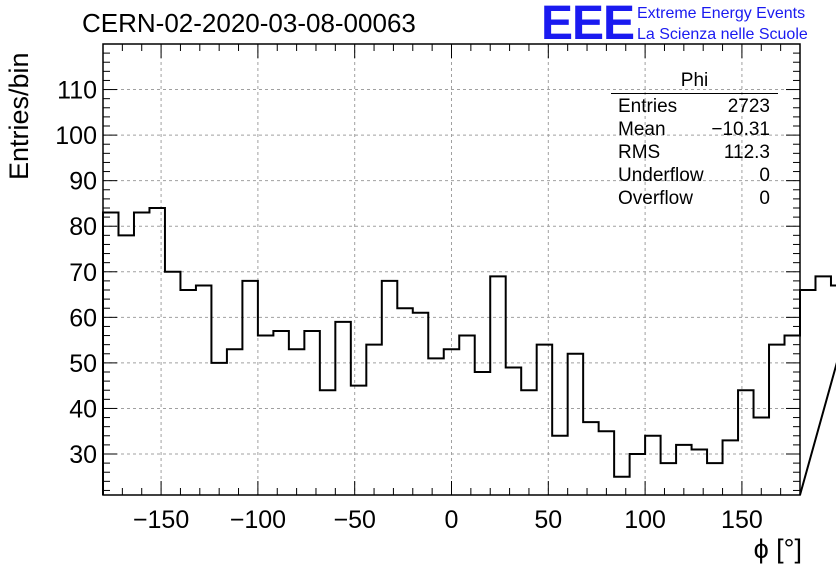 This screenshot has height=572, width=836. What do you see at coordinates (83, 364) in the screenshot?
I see `y-tick-label: 50` at bounding box center [83, 364].